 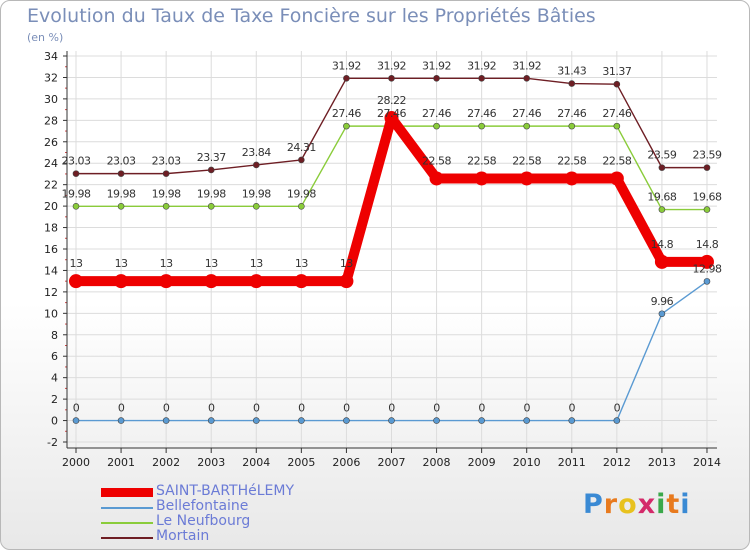 What do you see at coordinates (628, 504) in the screenshot?
I see `logo-letter: o` at bounding box center [628, 504].